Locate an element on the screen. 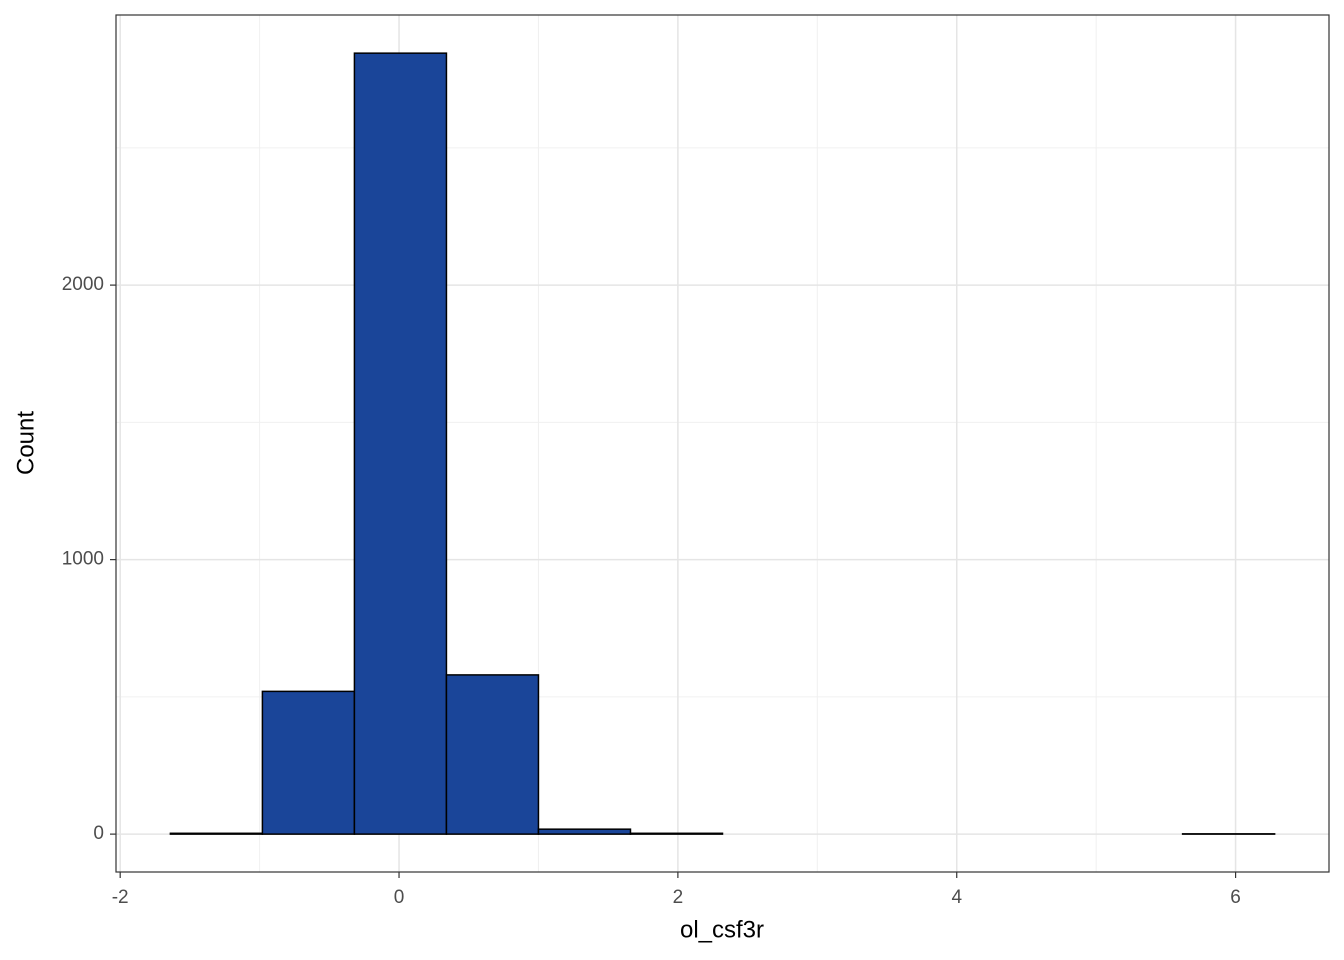 This screenshot has height=960, width=1344. x-tick-label: 6 is located at coordinates (1235, 897).